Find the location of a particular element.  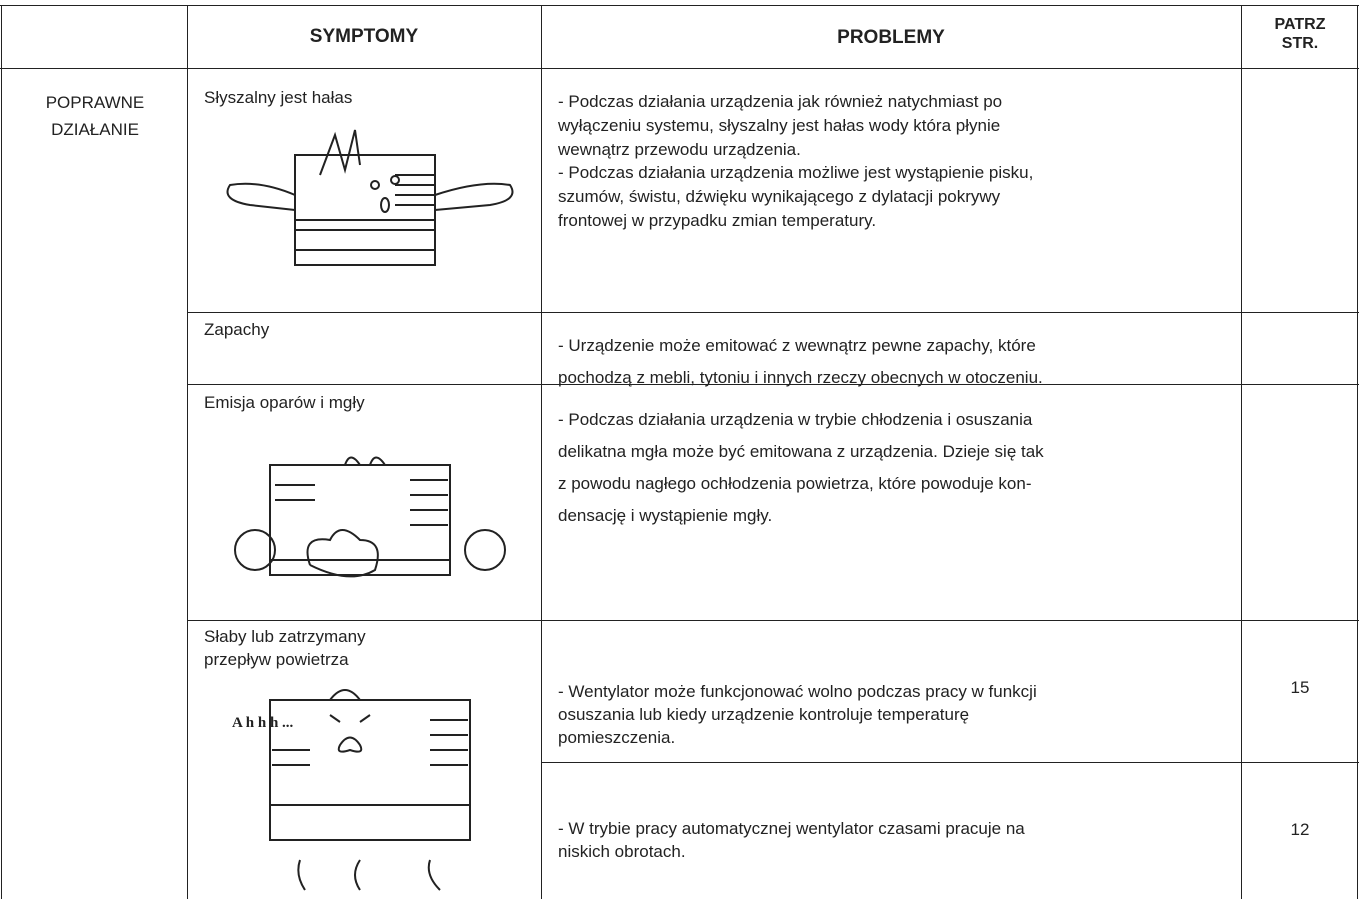

text: niskich obrotach. is located at coordinates (622, 851).